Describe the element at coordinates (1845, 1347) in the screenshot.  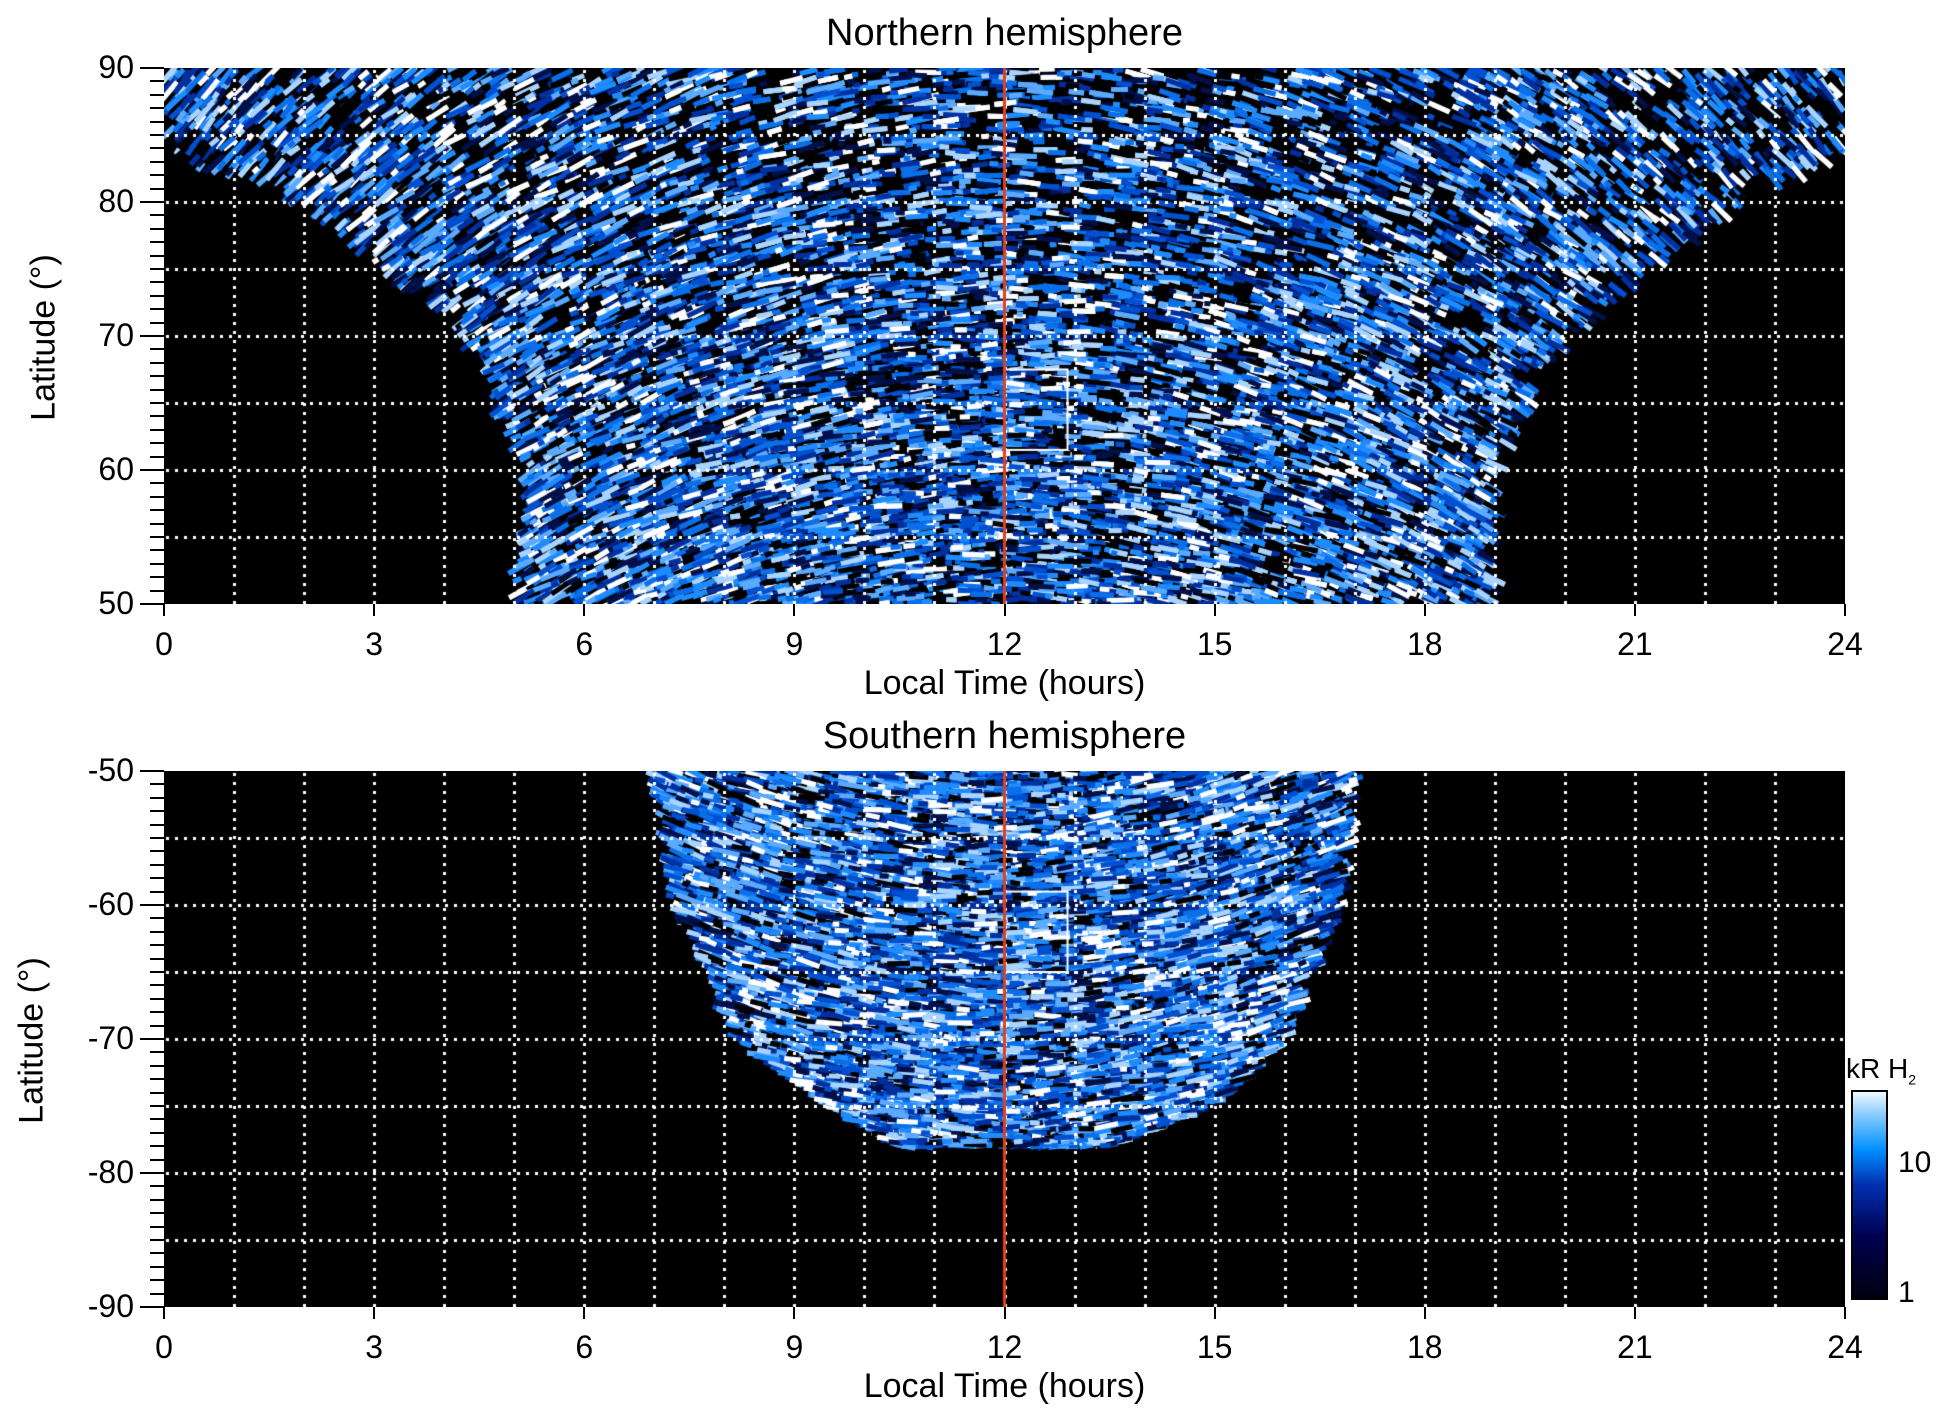
I see `x-tick-label: 24` at that location.